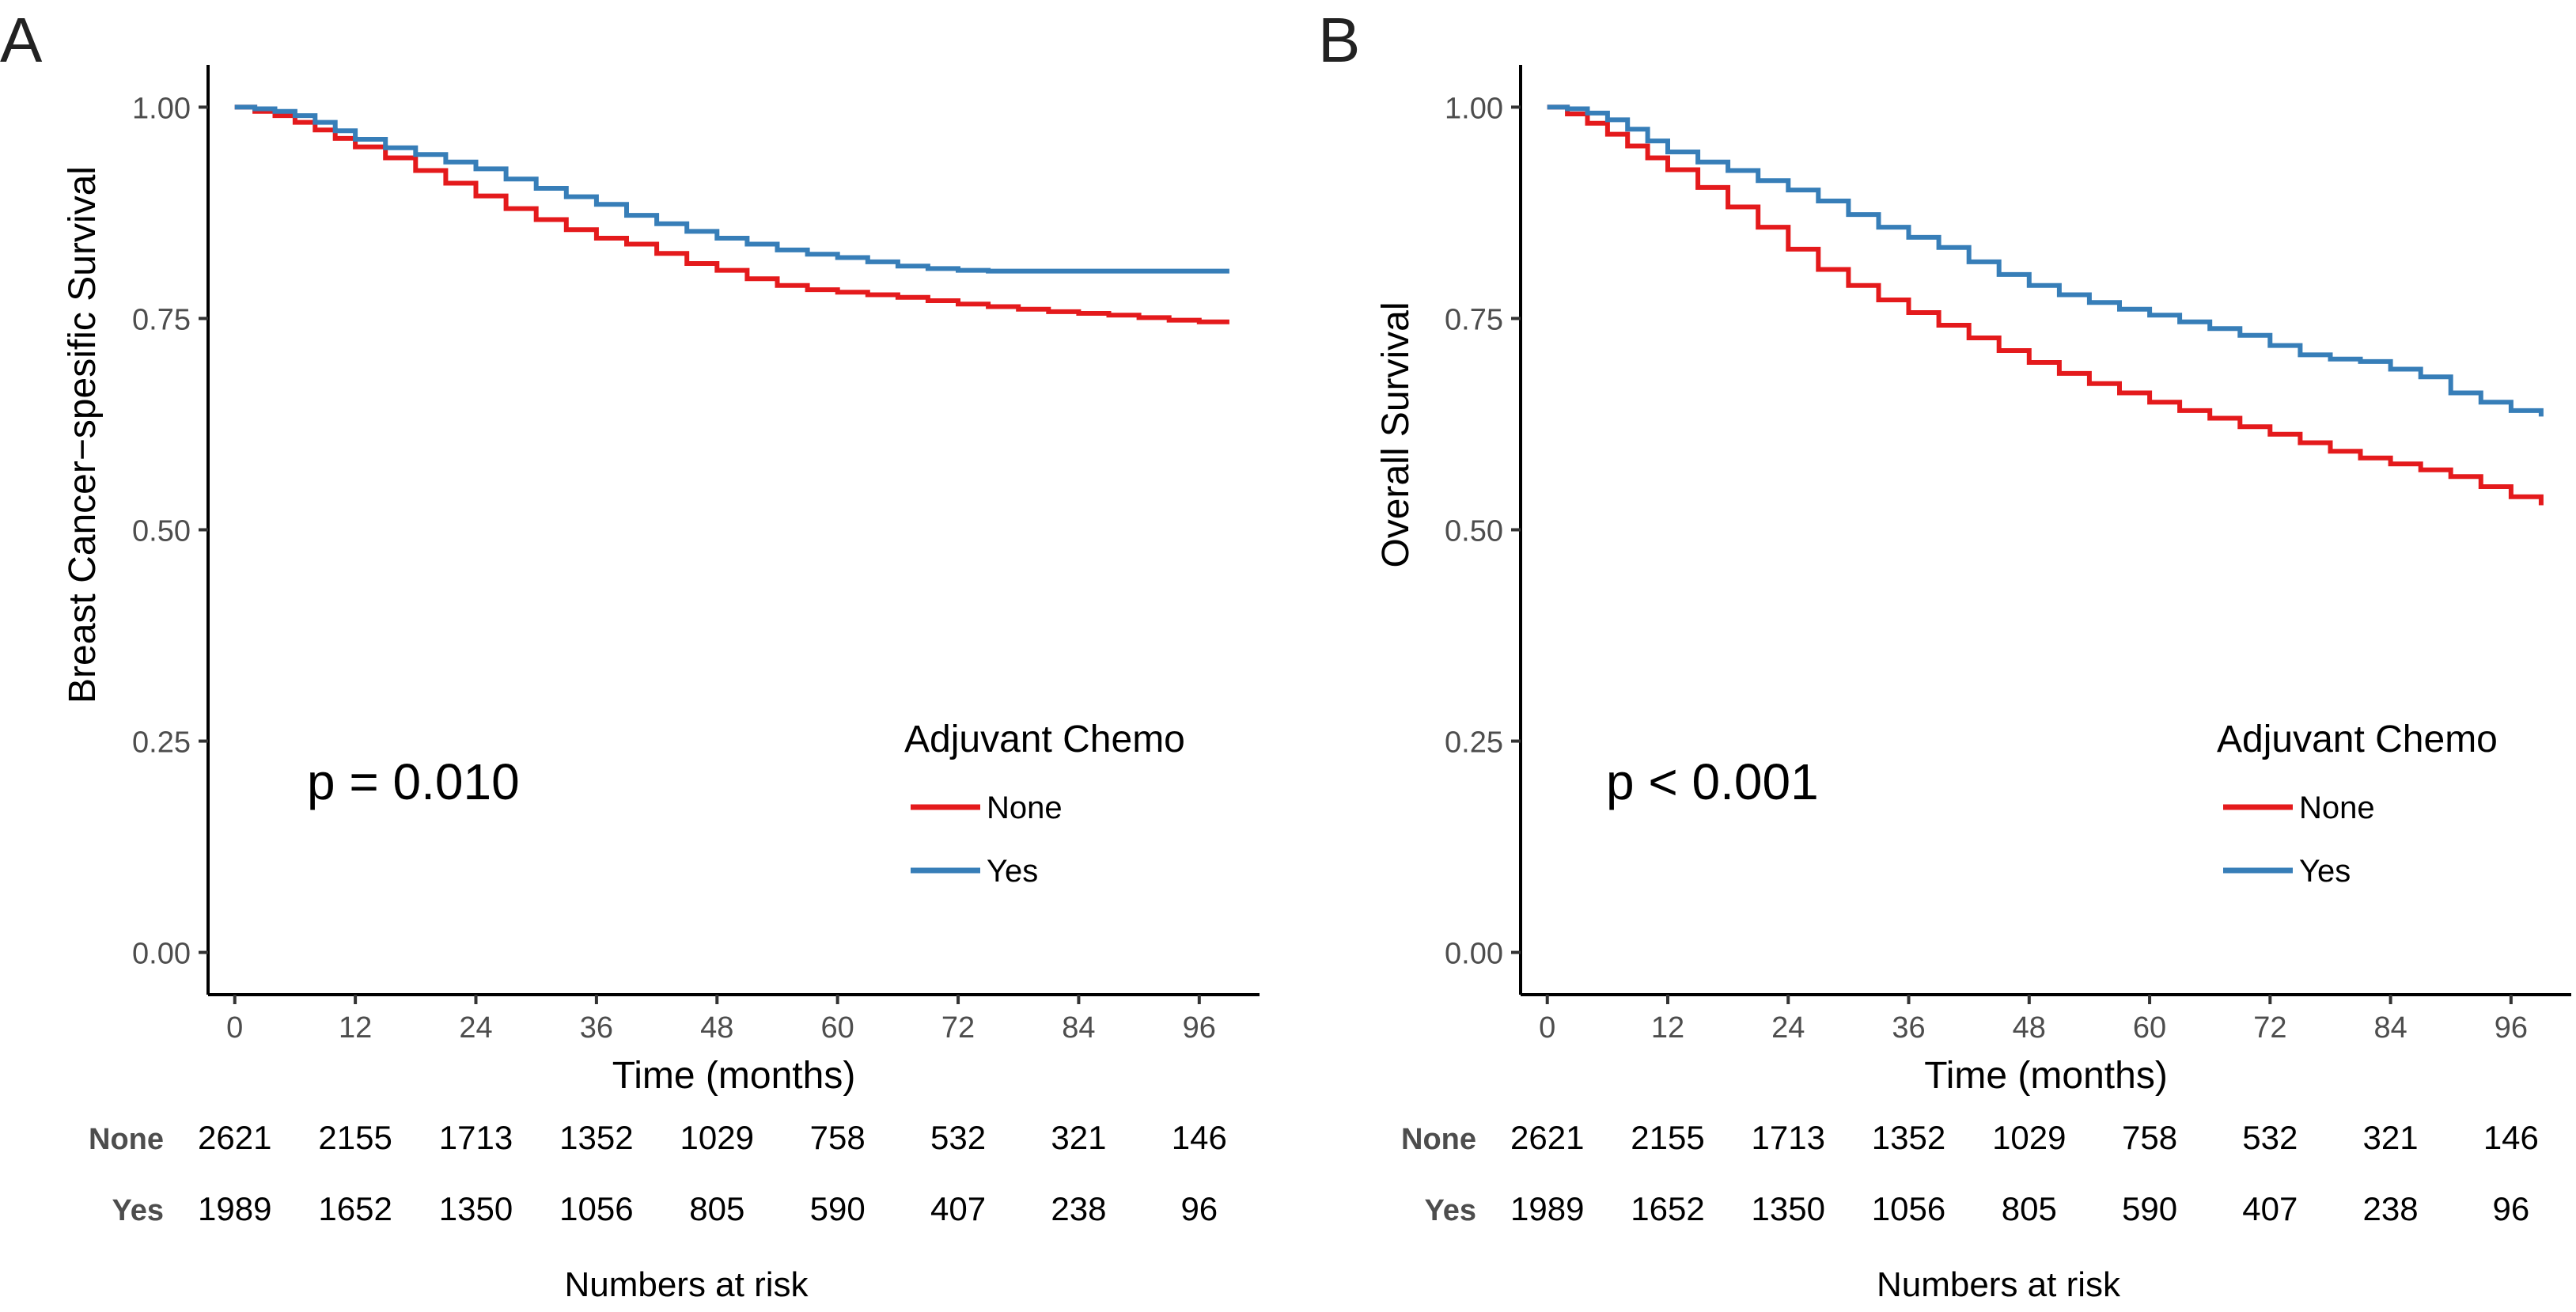 The image size is (2576, 1312). What do you see at coordinates (1396, 434) in the screenshot?
I see `y-axis-title: Overall Survival` at bounding box center [1396, 434].